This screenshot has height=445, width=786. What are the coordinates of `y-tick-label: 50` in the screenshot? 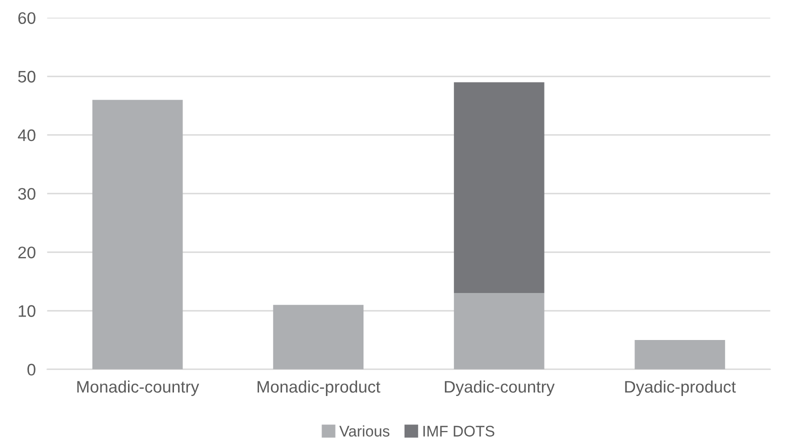 It's located at (27, 76).